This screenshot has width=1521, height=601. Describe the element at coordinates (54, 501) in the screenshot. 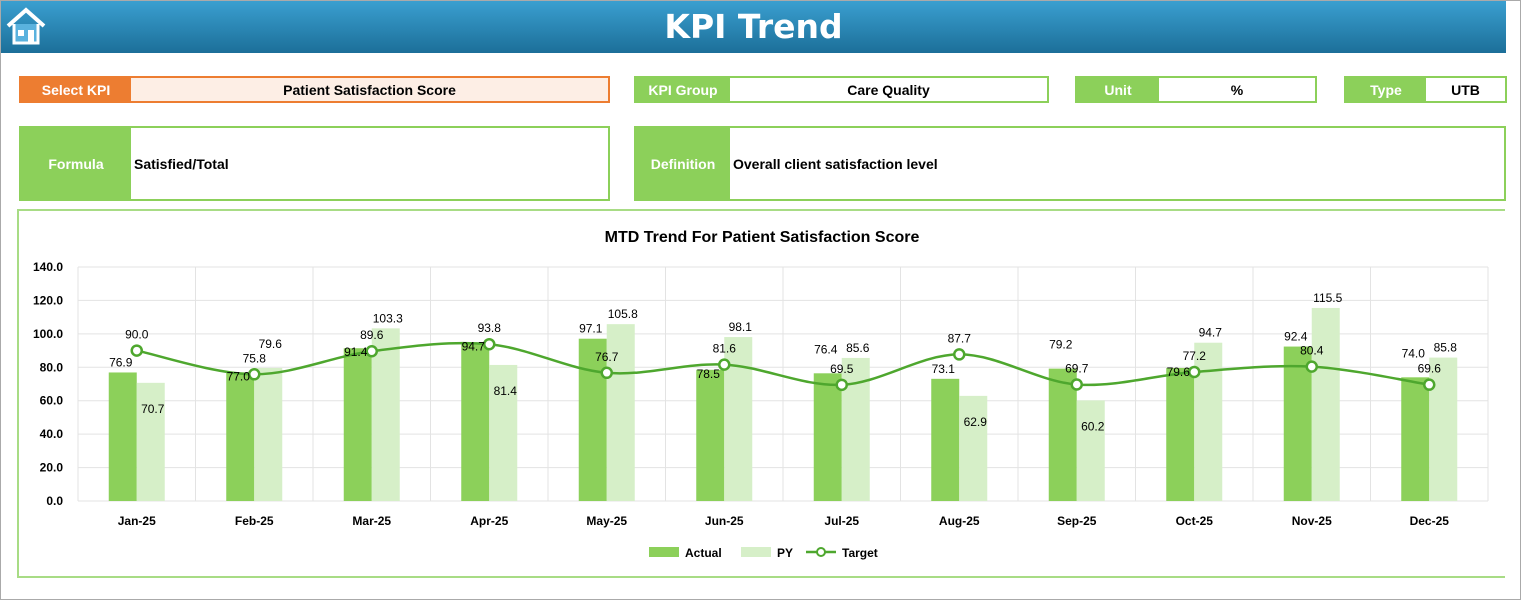

I see `y-tick-label: 0.0` at that location.